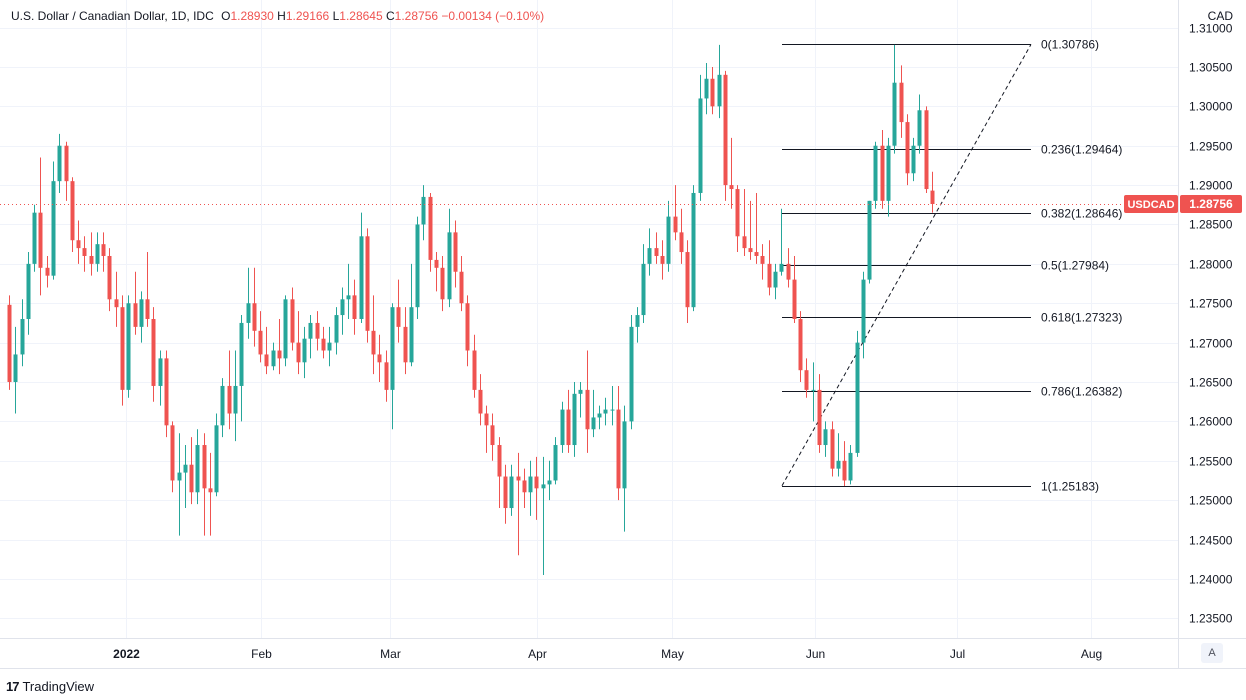 The width and height of the screenshot is (1246, 700). Describe the element at coordinates (336, 16) in the screenshot. I see `low-label: L` at that location.